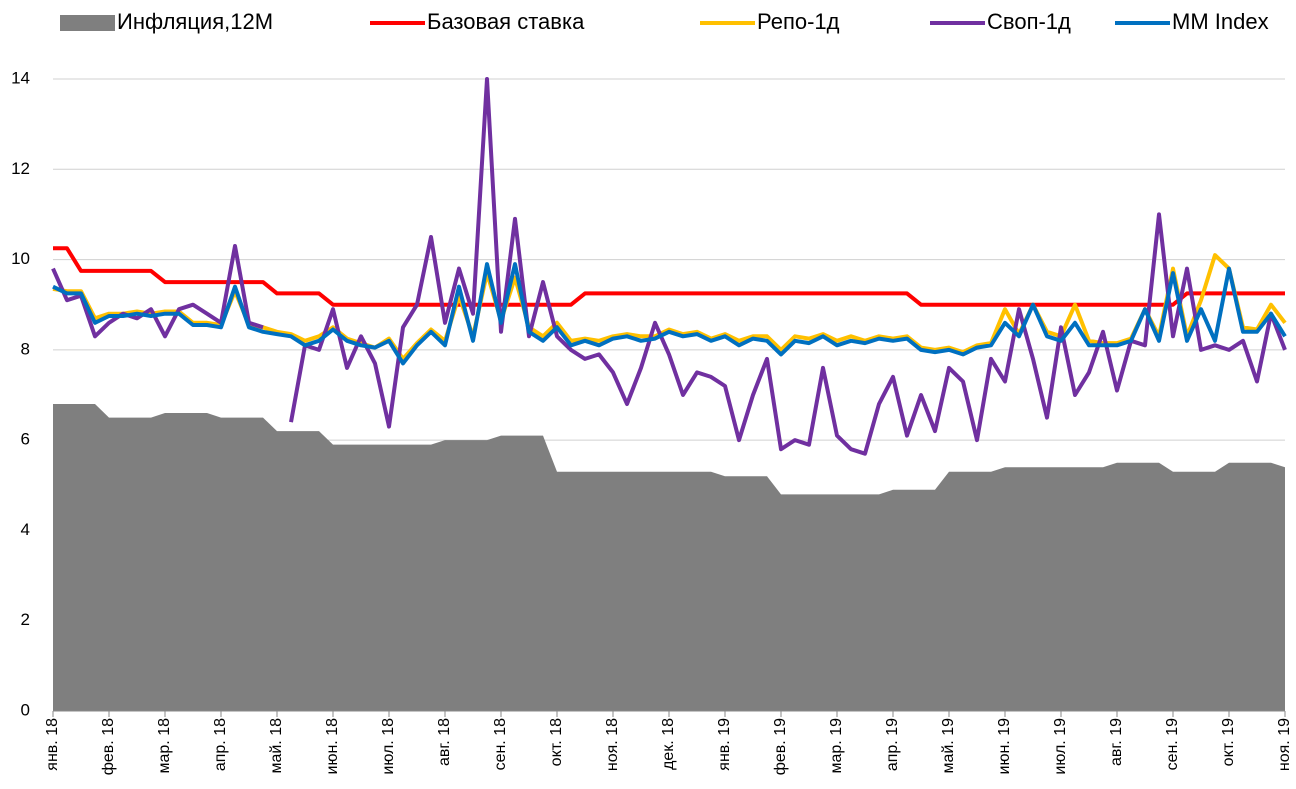 The height and width of the screenshot is (789, 1296). Describe the element at coordinates (556, 742) in the screenshot. I see `x-tick-label: окт. 18` at that location.